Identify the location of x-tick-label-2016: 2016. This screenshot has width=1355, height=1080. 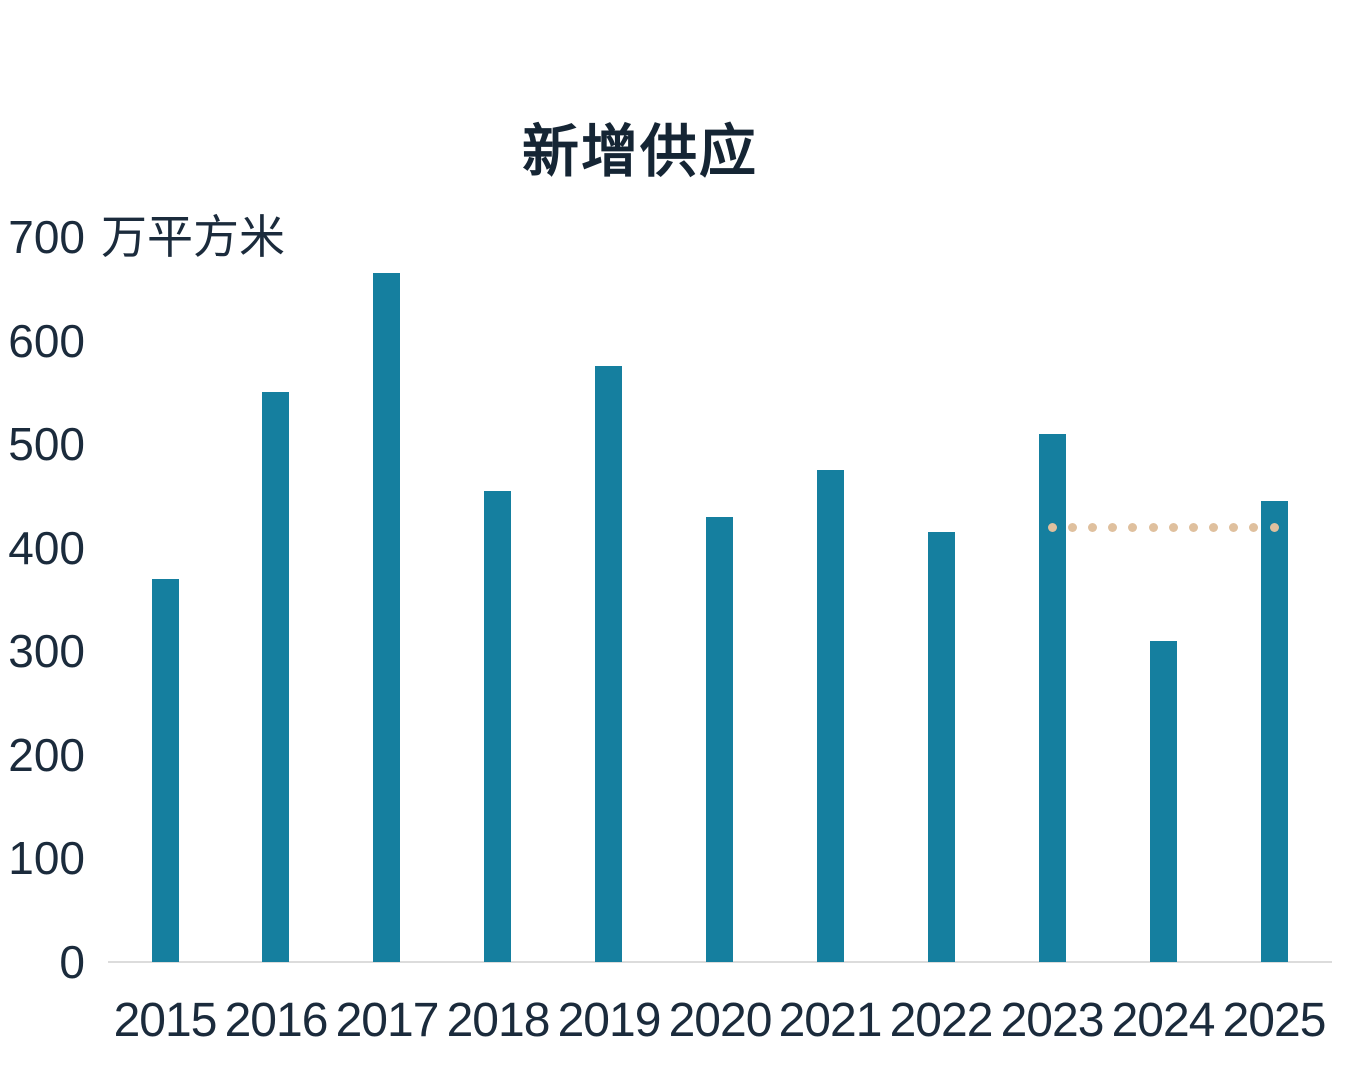
(276, 1020).